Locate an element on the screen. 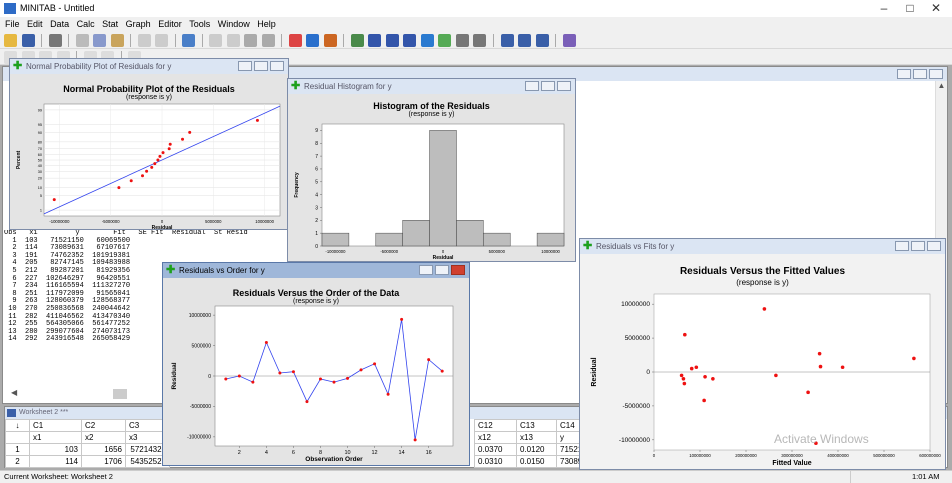 The height and width of the screenshot is (483, 952). y-tick-label: 10 is located at coordinates (40, 188).